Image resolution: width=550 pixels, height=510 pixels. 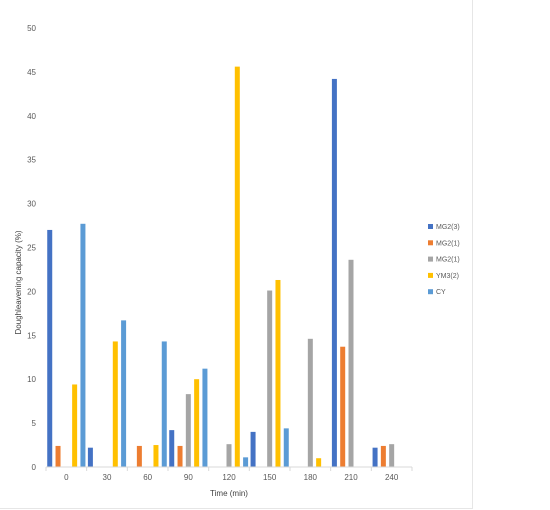 I want to click on y-tick-label: 25, so click(x=31, y=248).